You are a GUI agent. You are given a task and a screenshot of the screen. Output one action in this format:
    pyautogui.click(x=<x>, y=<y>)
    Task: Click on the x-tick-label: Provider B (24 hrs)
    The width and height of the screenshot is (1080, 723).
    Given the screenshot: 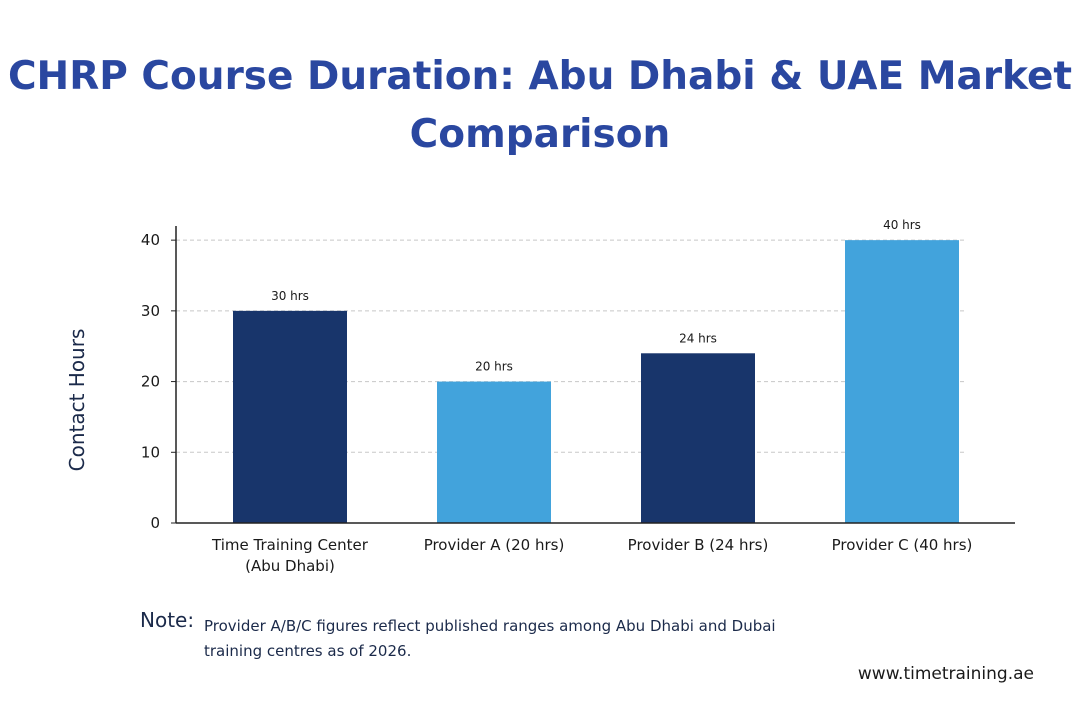 What is the action you would take?
    pyautogui.click(x=698, y=545)
    